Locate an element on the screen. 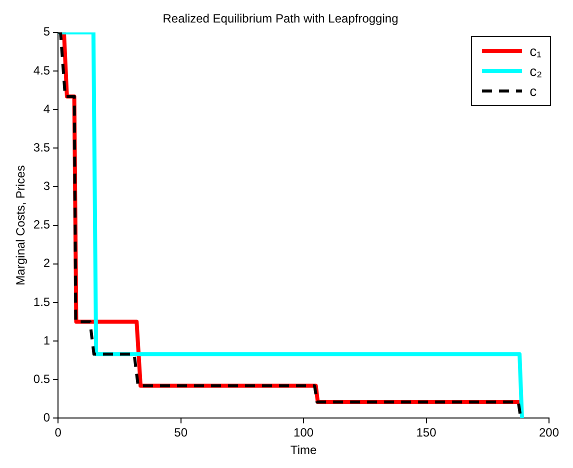 The height and width of the screenshot is (468, 573). y-tick-label: 3 is located at coordinates (46, 186).